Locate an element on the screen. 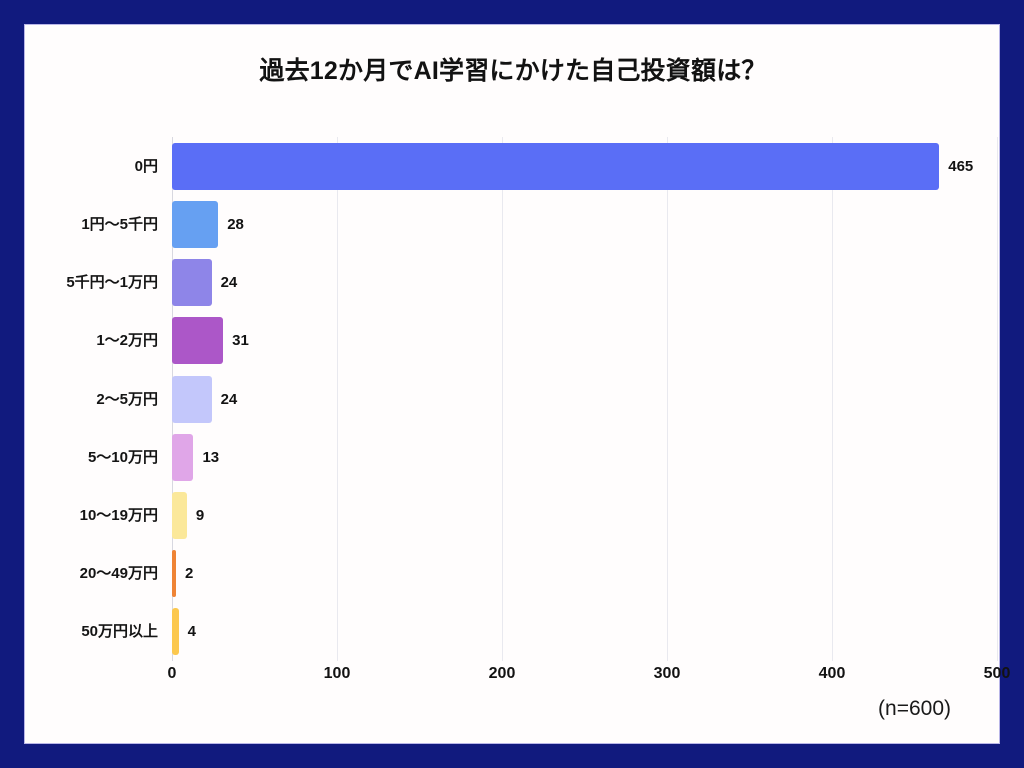 This screenshot has height=768, width=1024. bar-row: 0円 465 is located at coordinates (566, 166).